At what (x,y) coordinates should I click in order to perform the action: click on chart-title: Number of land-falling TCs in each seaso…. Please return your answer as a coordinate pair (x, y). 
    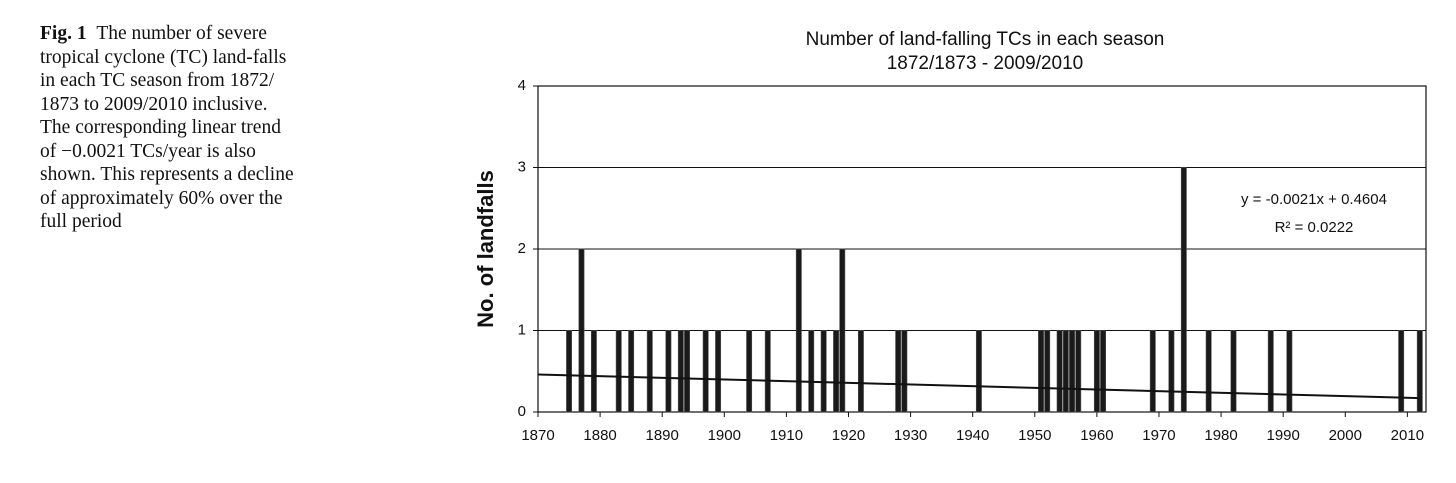
    Looking at the image, I should click on (985, 39).